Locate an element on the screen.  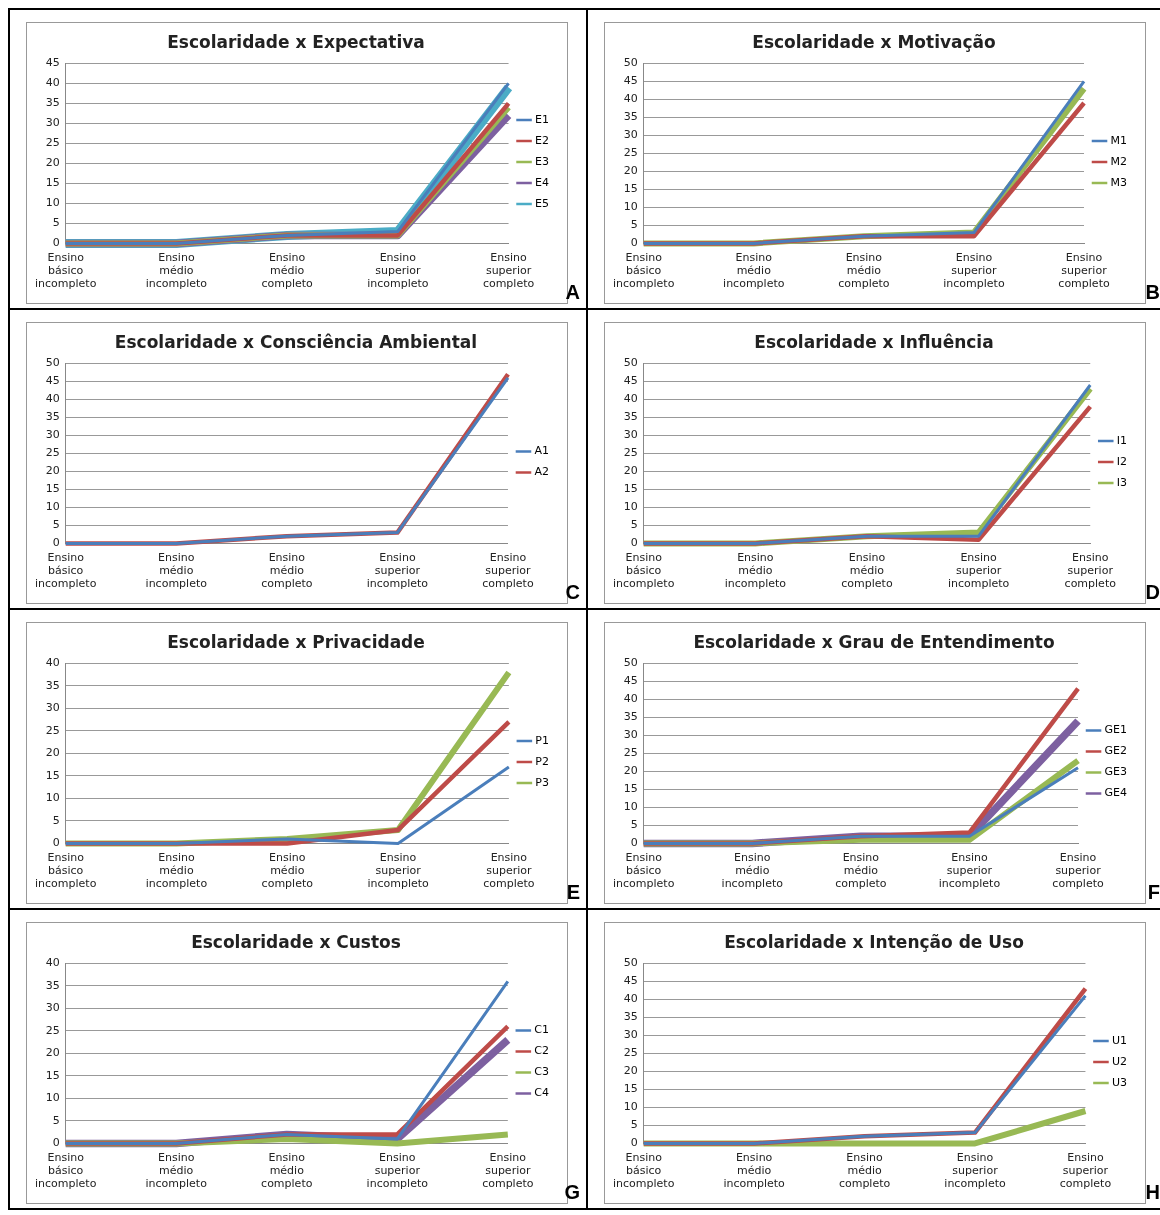
legend-label: E2 is located at coordinates (542, 140).